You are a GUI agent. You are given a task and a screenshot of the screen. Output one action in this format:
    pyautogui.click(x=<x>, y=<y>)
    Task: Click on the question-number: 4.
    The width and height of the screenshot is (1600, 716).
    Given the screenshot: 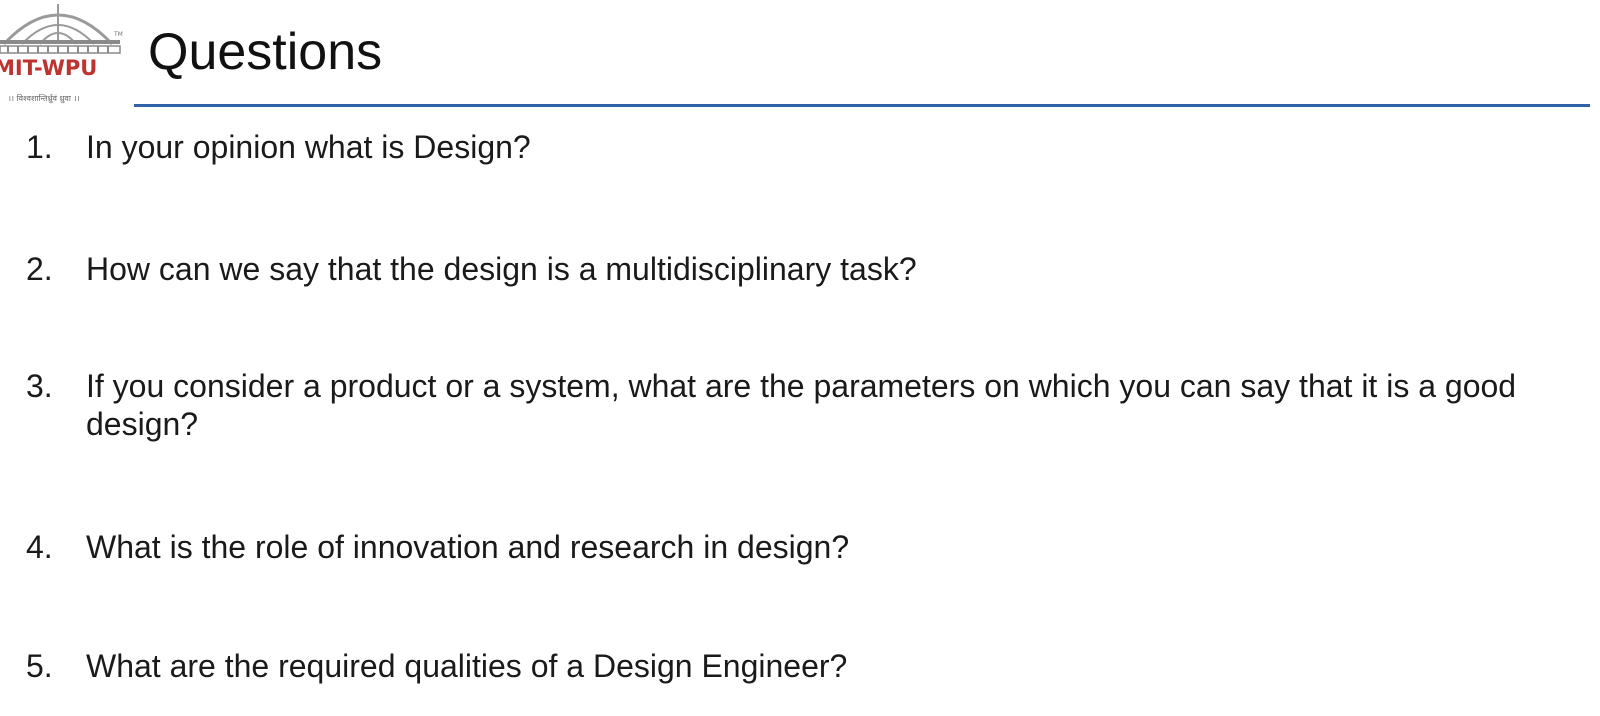 What is the action you would take?
    pyautogui.click(x=39, y=547)
    